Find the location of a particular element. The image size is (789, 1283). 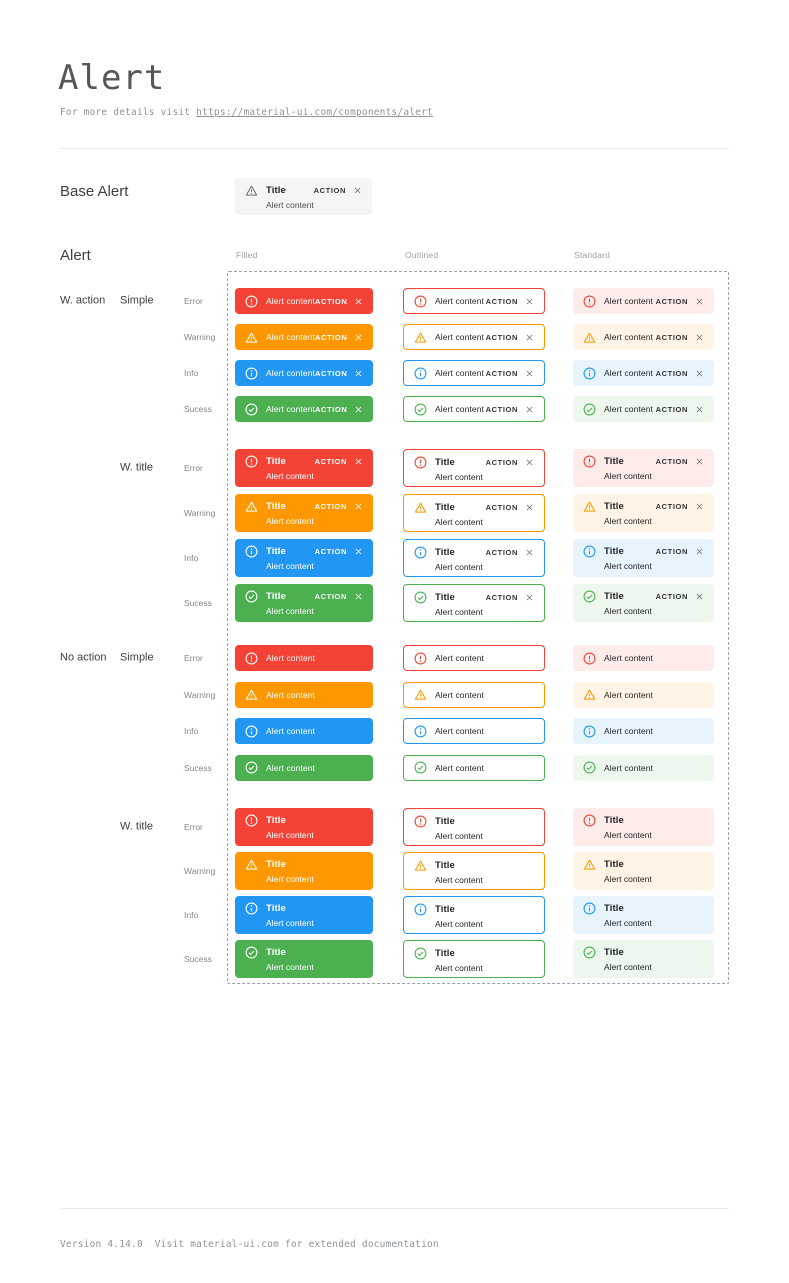

style-label-w-title-1: W. title is located at coordinates (137, 467).